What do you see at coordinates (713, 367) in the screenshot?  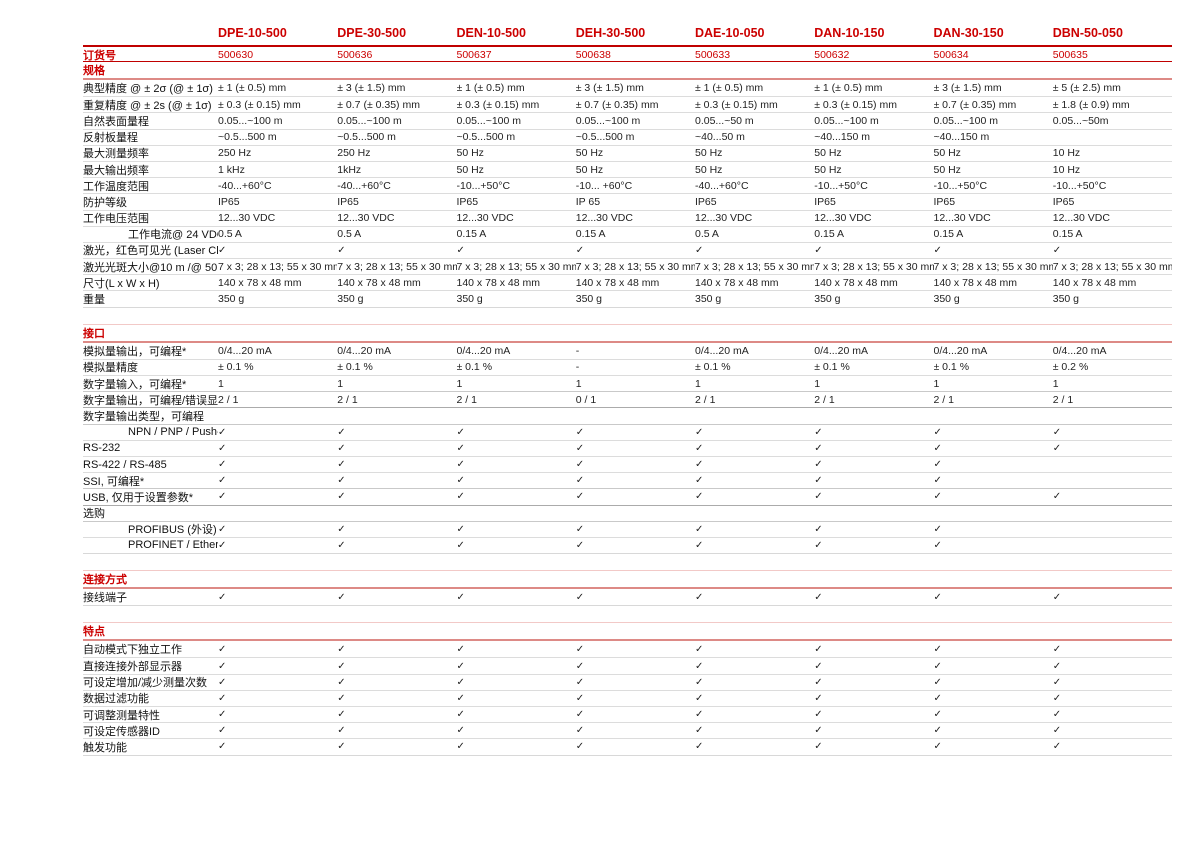 I see `cell-value: ± 0.1 %` at bounding box center [713, 367].